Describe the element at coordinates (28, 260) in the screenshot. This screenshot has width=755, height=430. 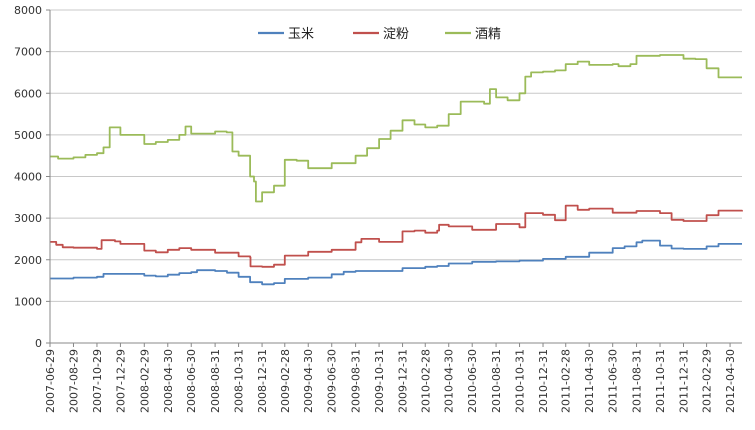
I see `y-tick-label: 2000` at that location.